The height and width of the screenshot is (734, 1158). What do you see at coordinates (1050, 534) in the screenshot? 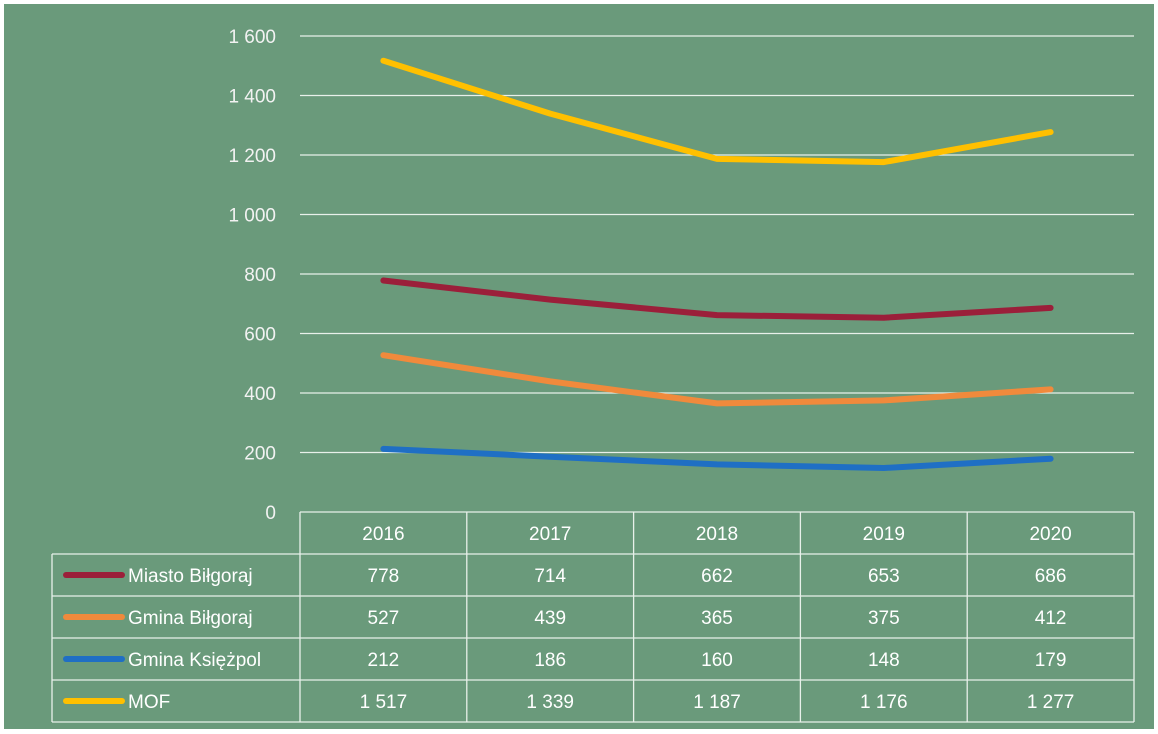
I see `x-category-label: 2020` at bounding box center [1050, 534].